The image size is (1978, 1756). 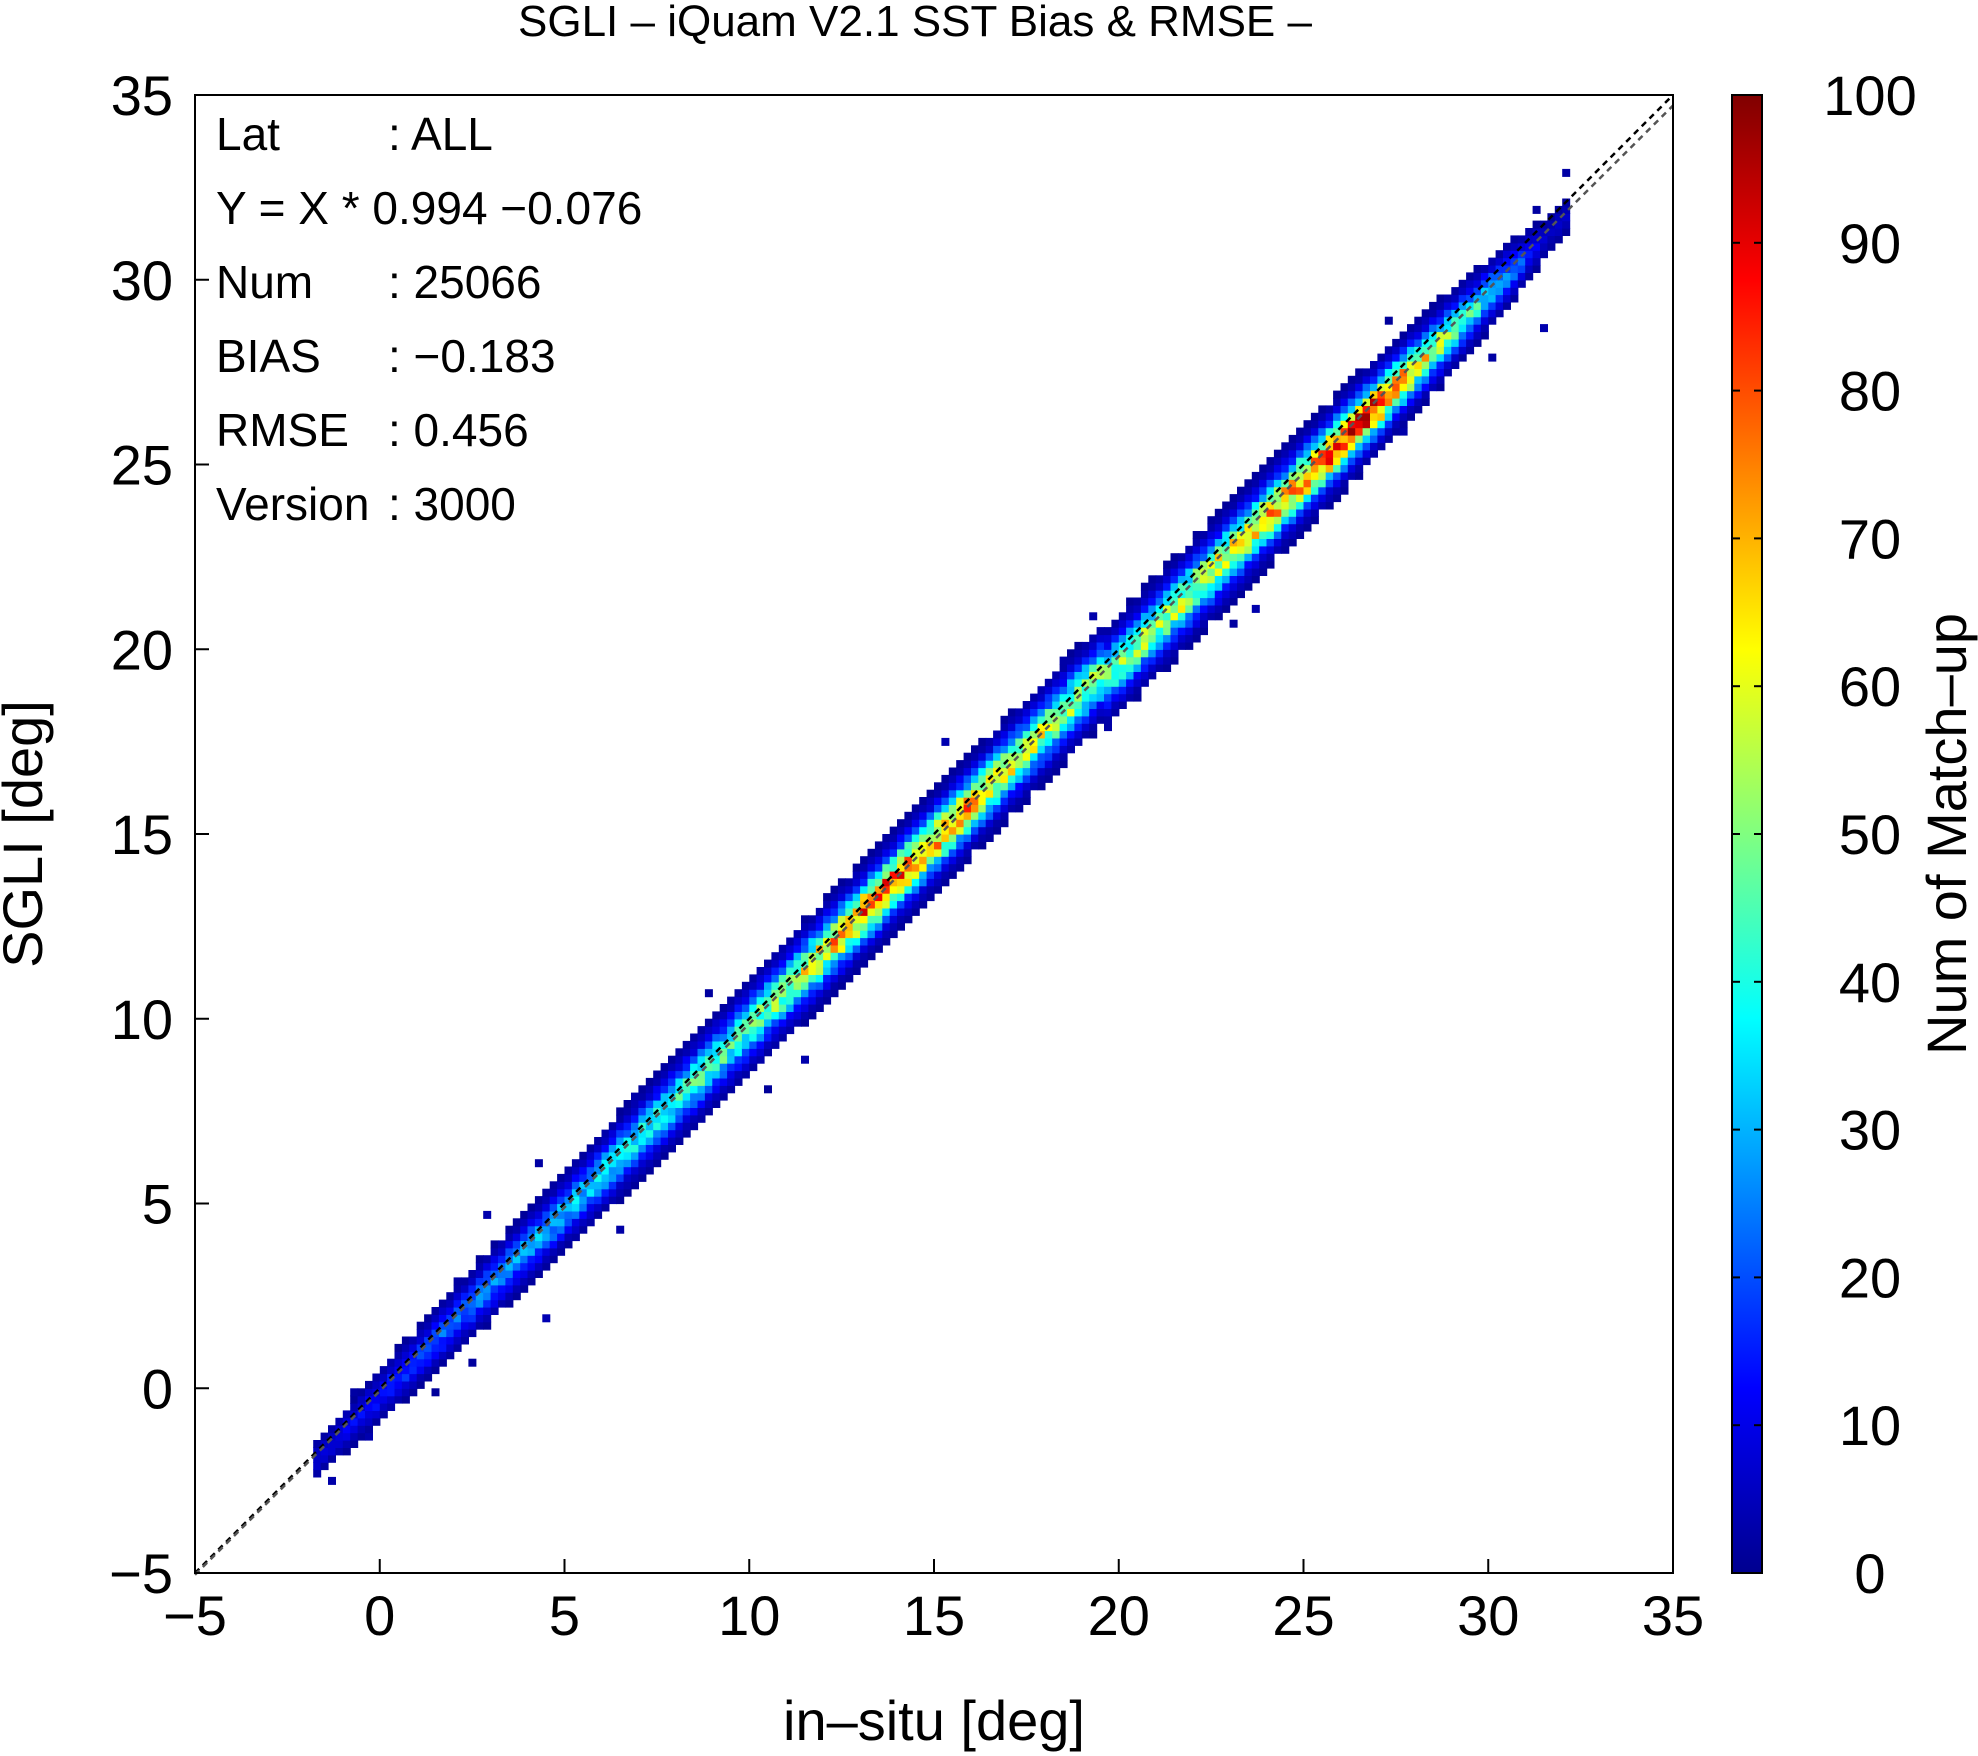 What do you see at coordinates (1514, 239) in the screenshot?
I see `heatmap-cell-2055` at bounding box center [1514, 239].